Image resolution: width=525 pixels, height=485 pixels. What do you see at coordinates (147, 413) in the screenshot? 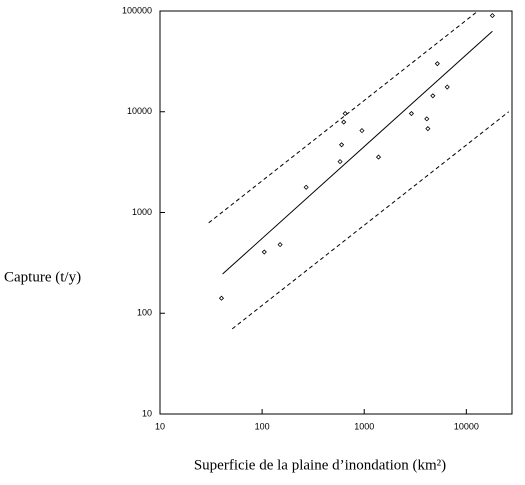
I see `y-tick-label: 10` at bounding box center [147, 413].